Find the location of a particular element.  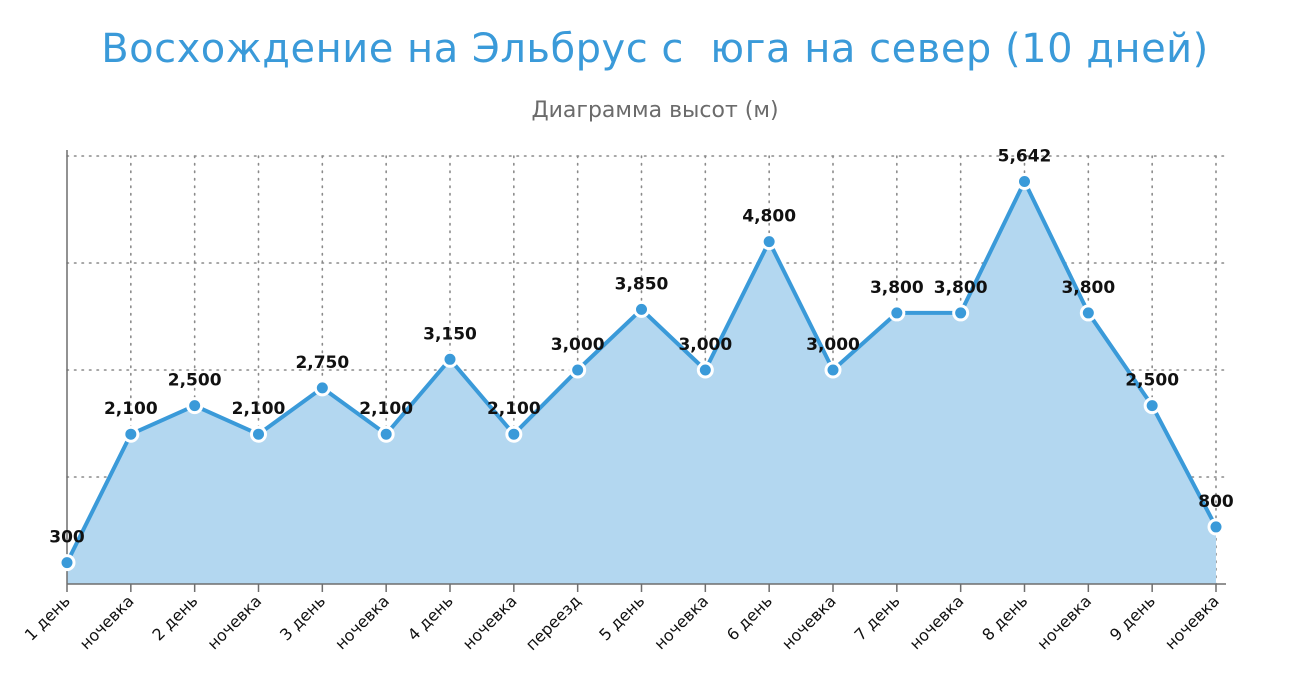

data-label: 5,642 is located at coordinates (1025, 157).